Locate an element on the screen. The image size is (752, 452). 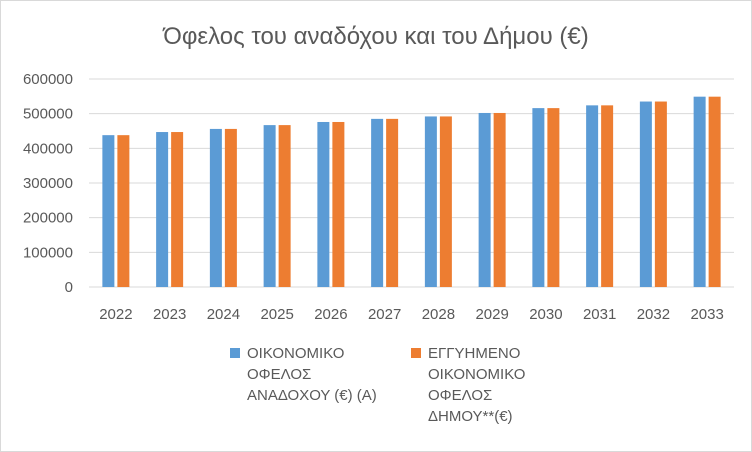
x-tick-label: 2023 is located at coordinates (169, 314).